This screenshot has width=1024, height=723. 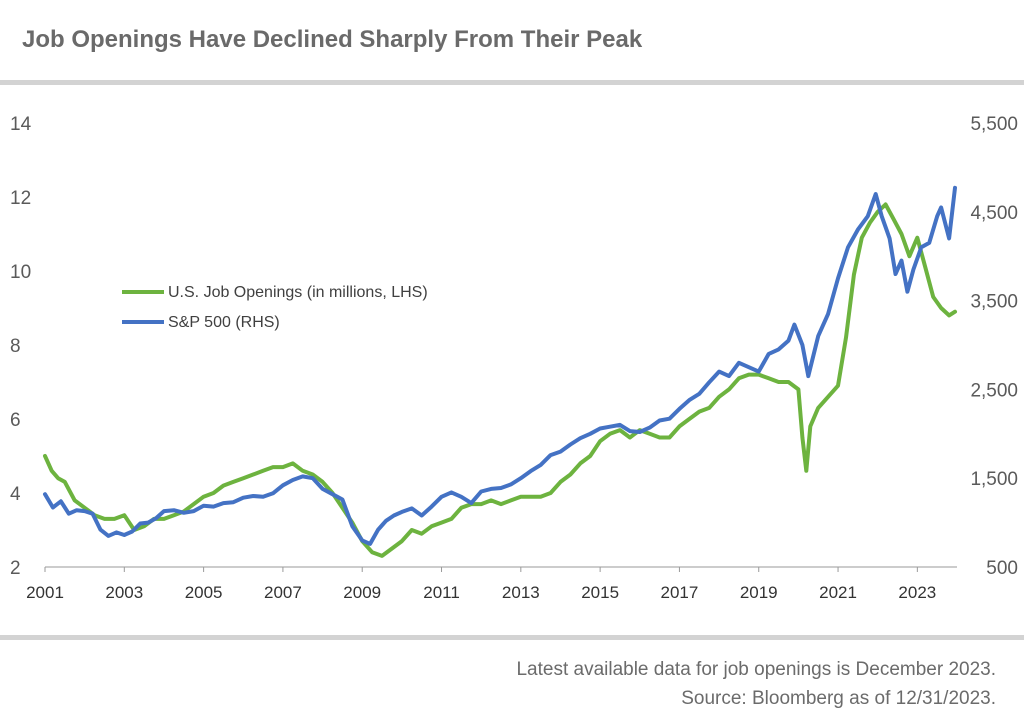 What do you see at coordinates (759, 592) in the screenshot?
I see `x-tick-label: 2019` at bounding box center [759, 592].